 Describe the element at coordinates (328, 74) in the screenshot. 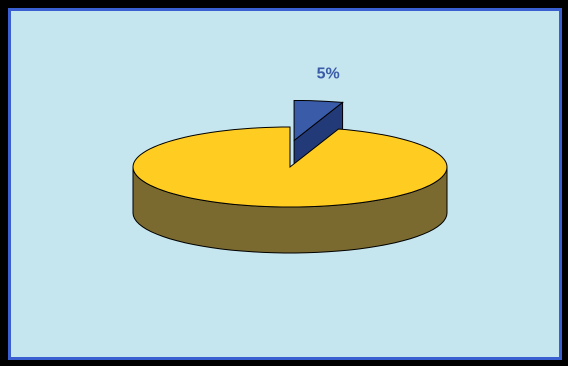

I see `data-label-1: 5%` at that location.